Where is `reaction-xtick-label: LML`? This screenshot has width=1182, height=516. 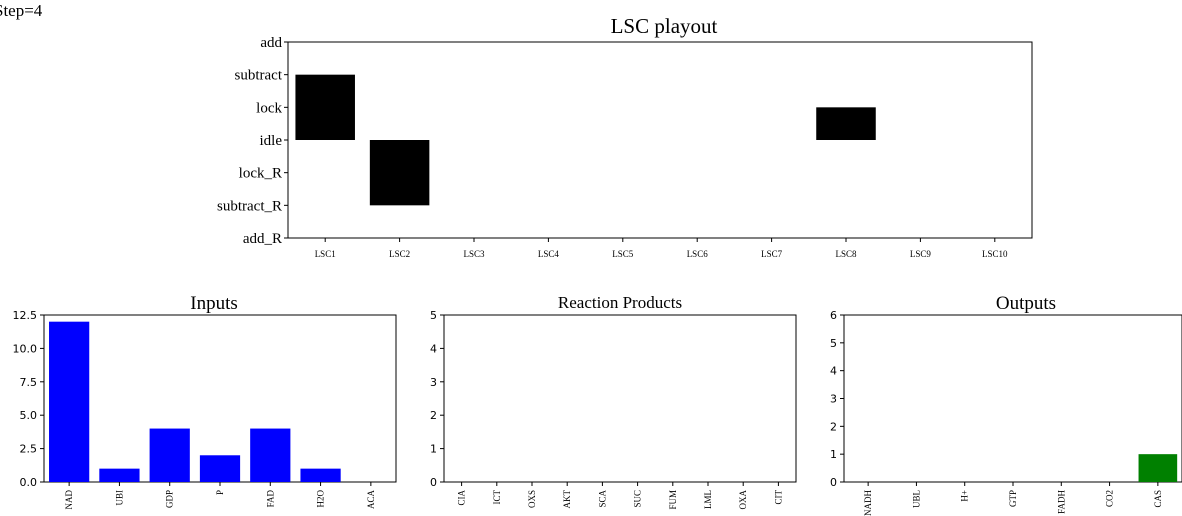 reaction-xtick-label: LML is located at coordinates (708, 499).